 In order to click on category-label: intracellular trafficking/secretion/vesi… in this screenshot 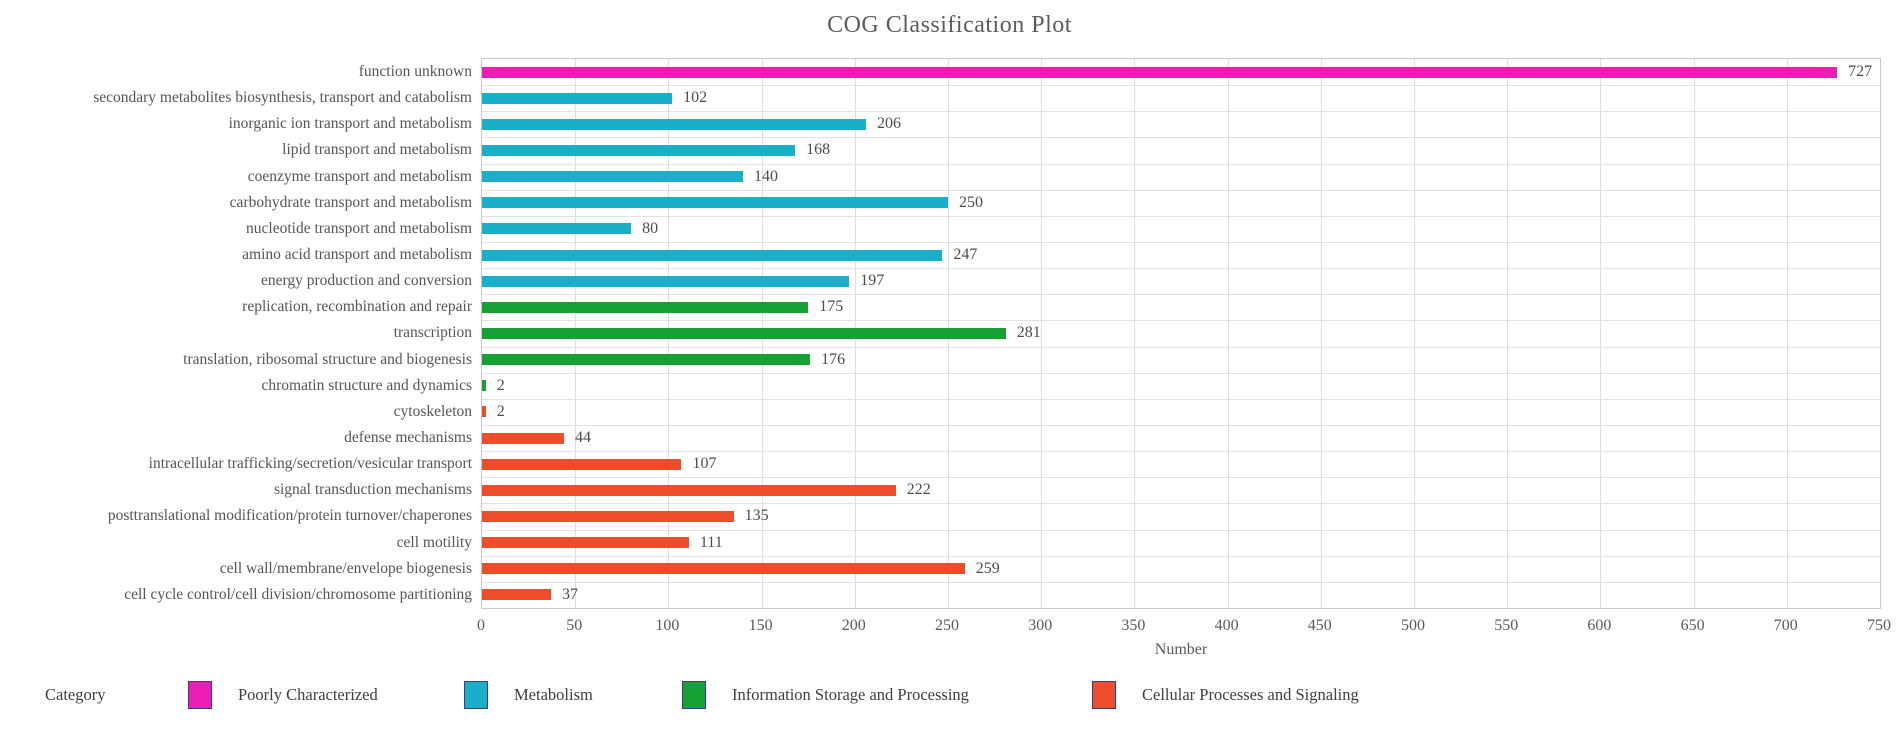, I will do `click(310, 464)`.